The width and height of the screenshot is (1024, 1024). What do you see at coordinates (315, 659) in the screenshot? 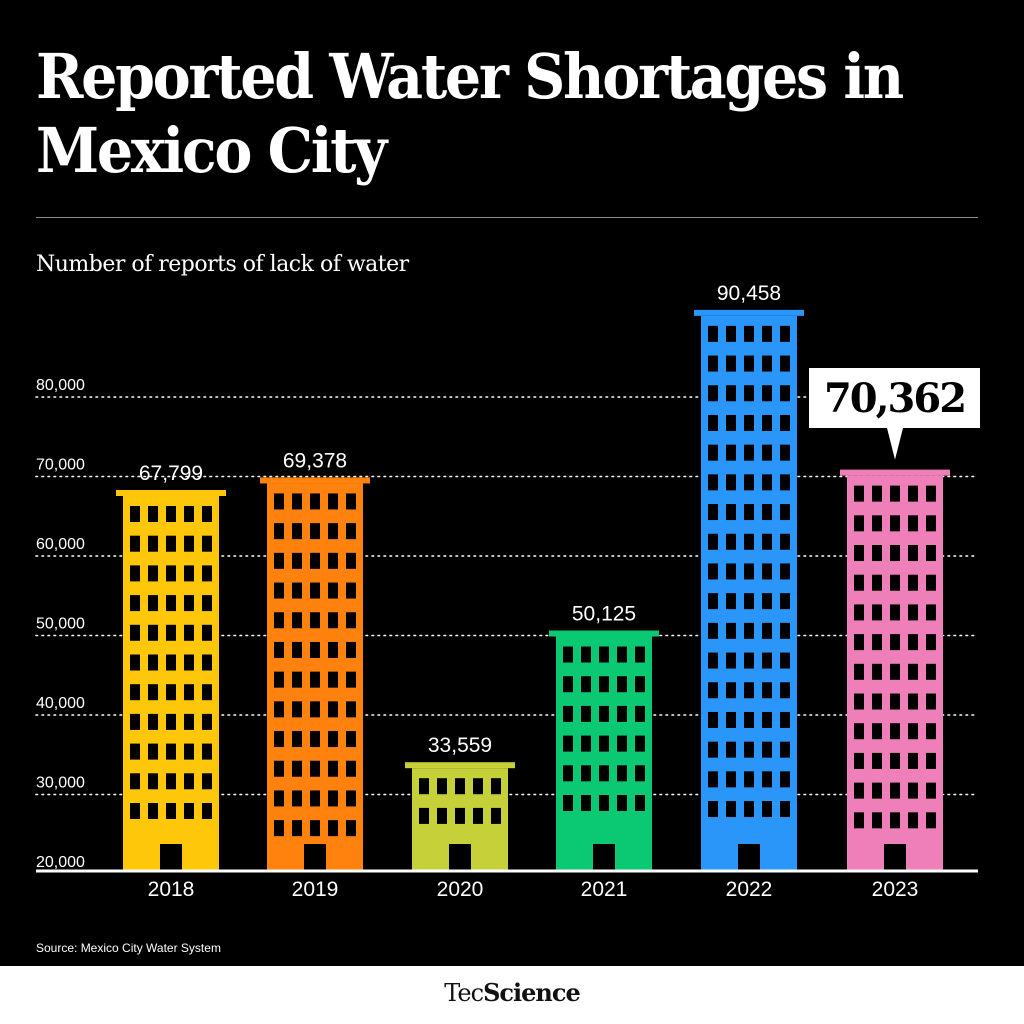
I see `bar-2019: 69,378` at bounding box center [315, 659].